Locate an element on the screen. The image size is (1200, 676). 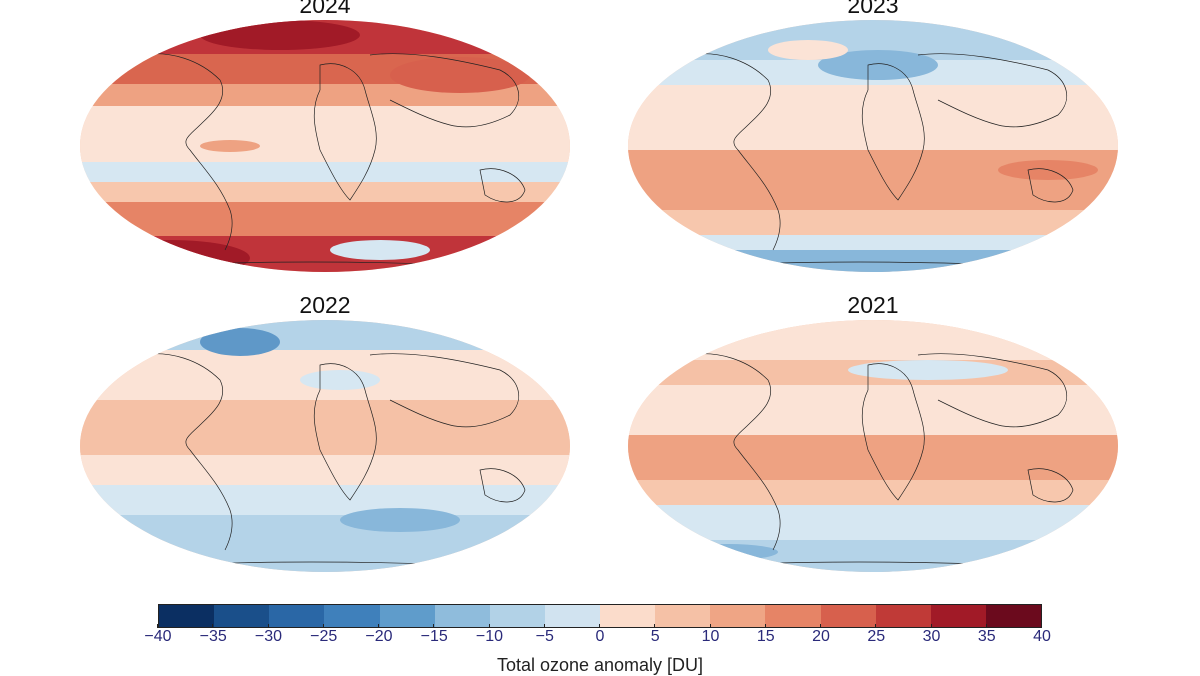
colorbar-tick-label: 40 is located at coordinates (1042, 635).